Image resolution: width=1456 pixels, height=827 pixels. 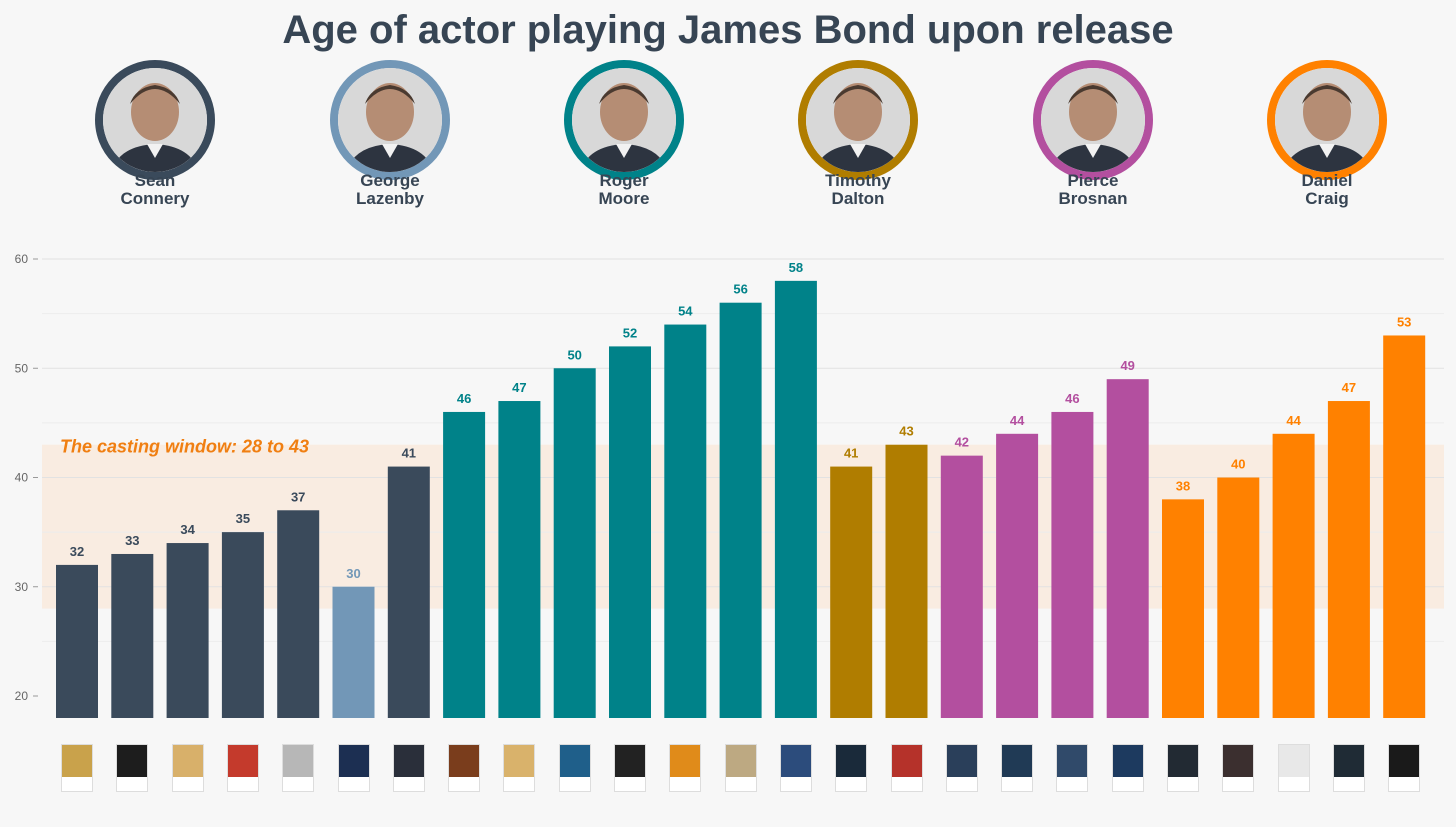 I want to click on bar-value-label: 35, so click(x=243, y=518).